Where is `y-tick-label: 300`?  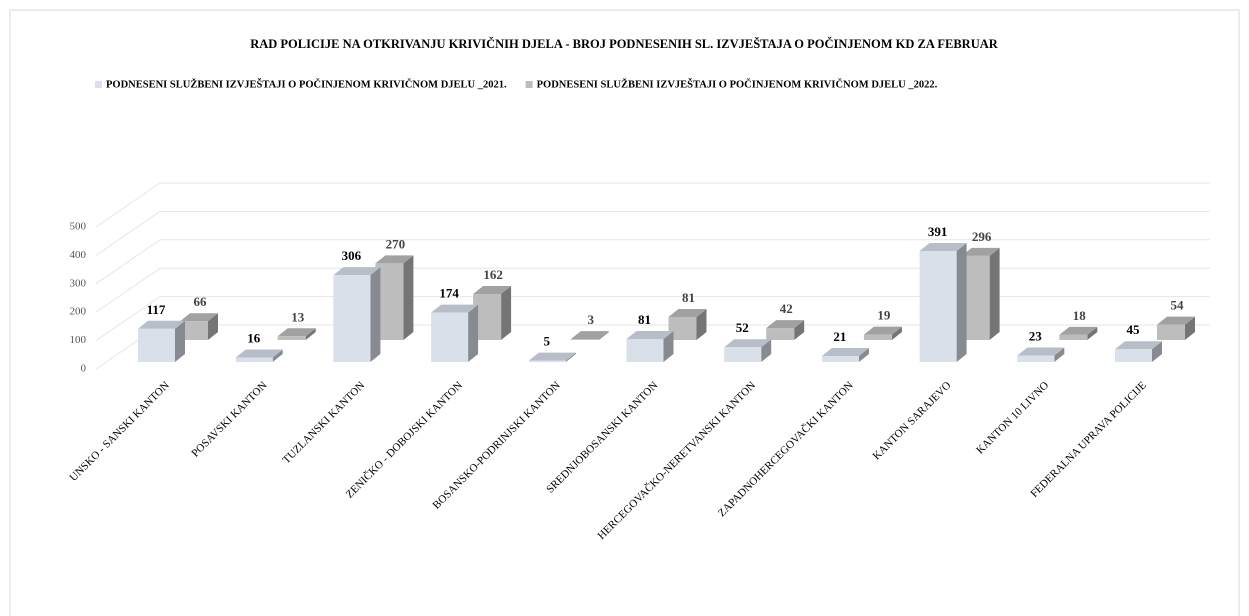 y-tick-label: 300 is located at coordinates (78, 283).